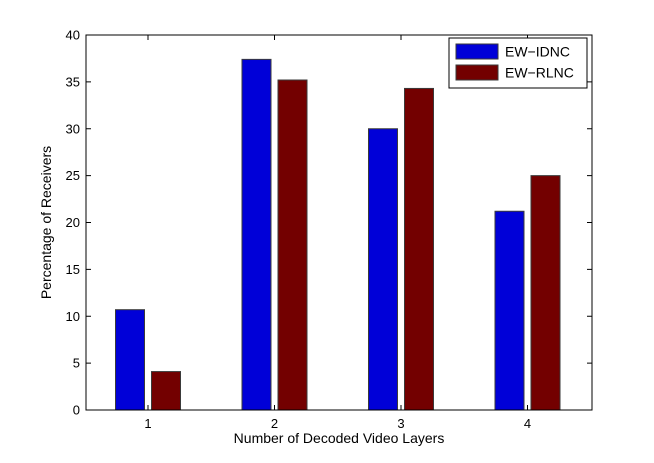 The image size is (654, 463). I want to click on bar-series1-cat1, so click(130, 360).